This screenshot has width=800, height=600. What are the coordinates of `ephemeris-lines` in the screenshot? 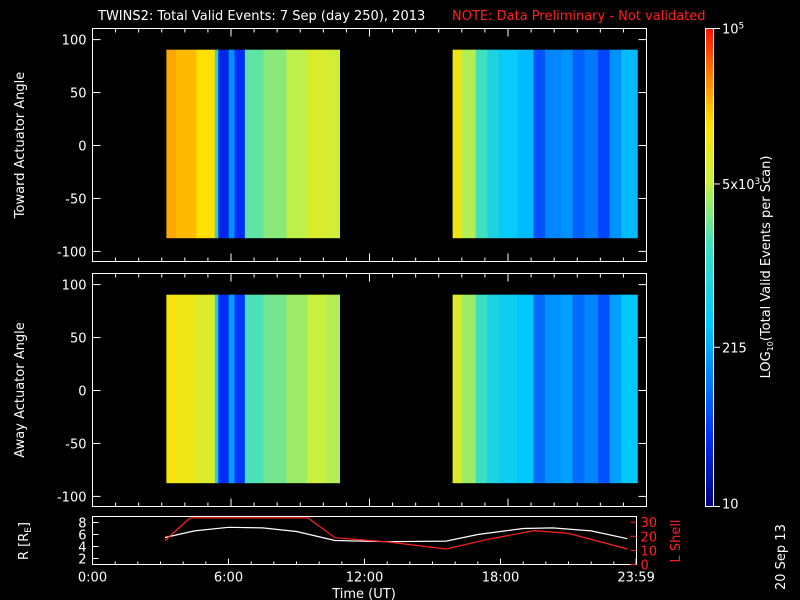 It's located at (396, 533).